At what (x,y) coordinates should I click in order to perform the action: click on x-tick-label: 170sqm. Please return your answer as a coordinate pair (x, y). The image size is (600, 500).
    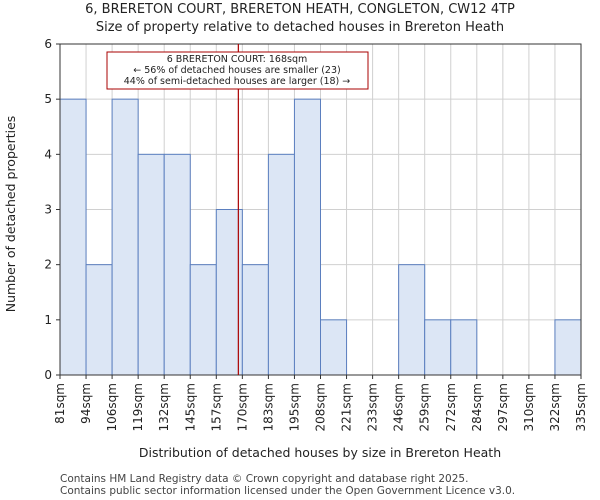
    Looking at the image, I should click on (242, 407).